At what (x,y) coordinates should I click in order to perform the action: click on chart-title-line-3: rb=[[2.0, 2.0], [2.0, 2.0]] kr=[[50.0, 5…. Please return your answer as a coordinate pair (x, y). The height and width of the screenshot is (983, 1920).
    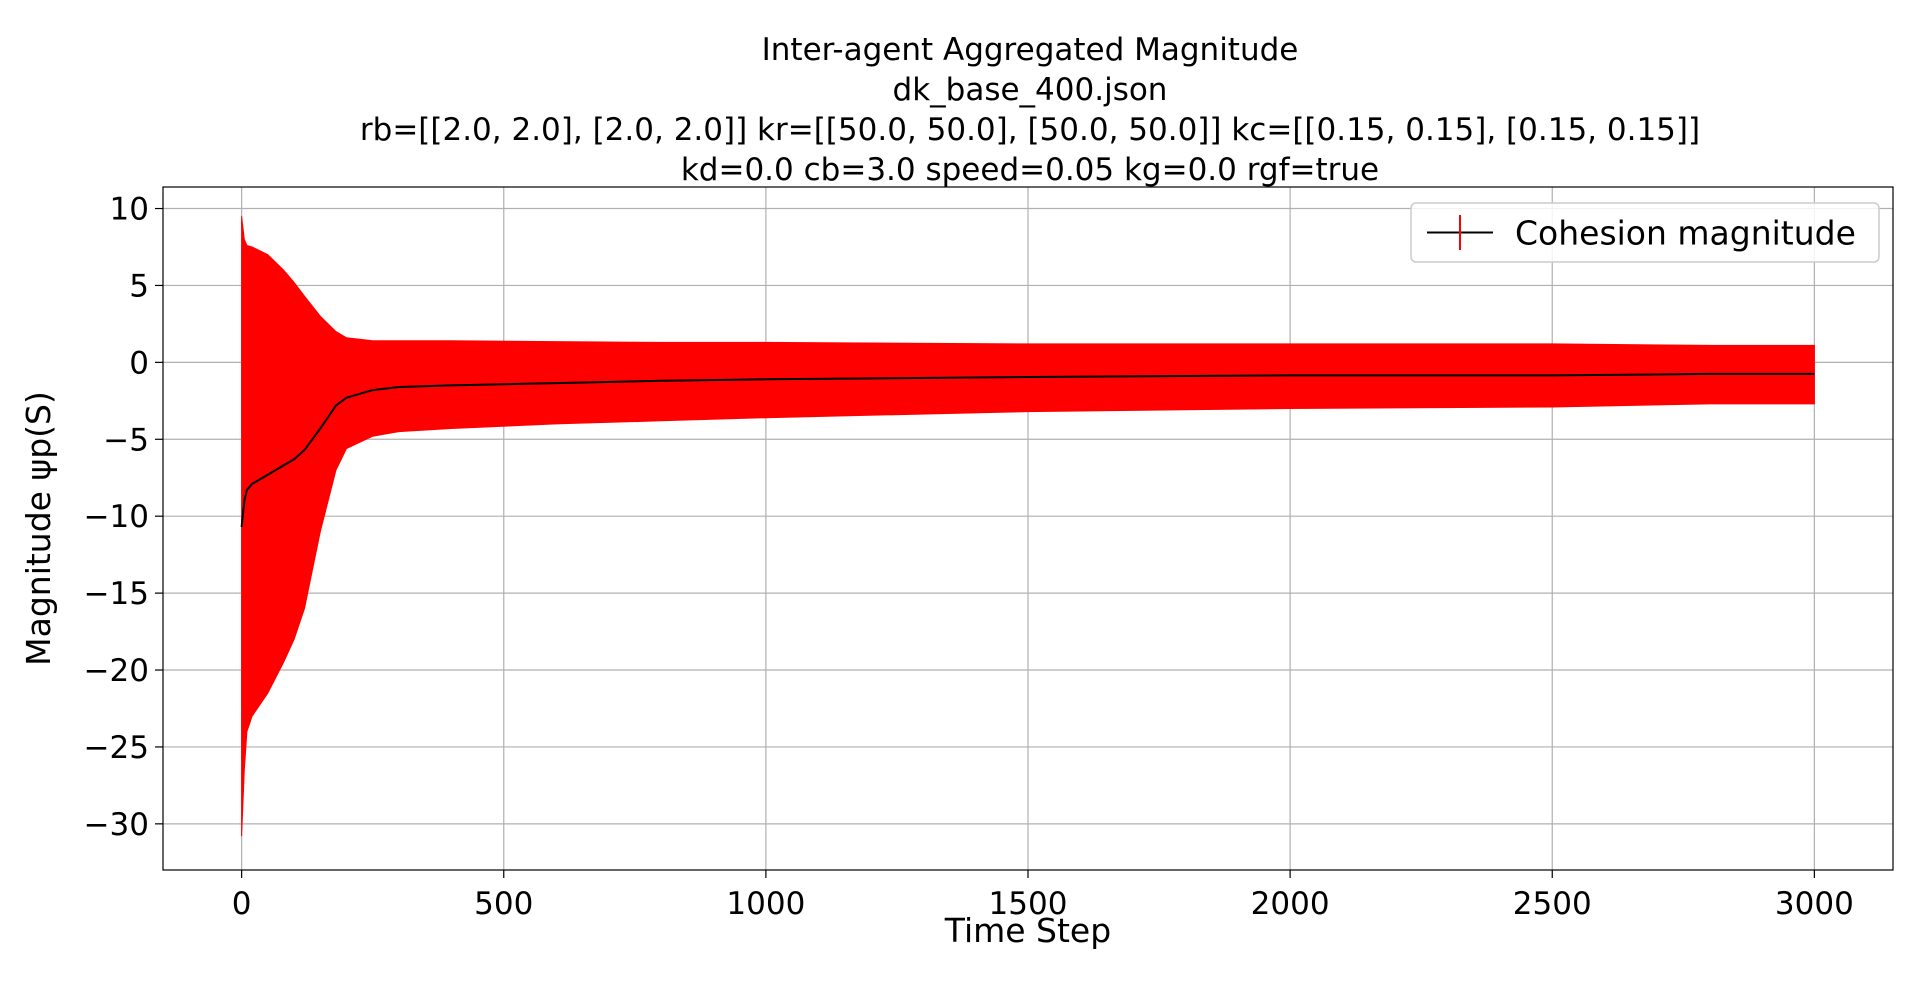
    Looking at the image, I should click on (1030, 130).